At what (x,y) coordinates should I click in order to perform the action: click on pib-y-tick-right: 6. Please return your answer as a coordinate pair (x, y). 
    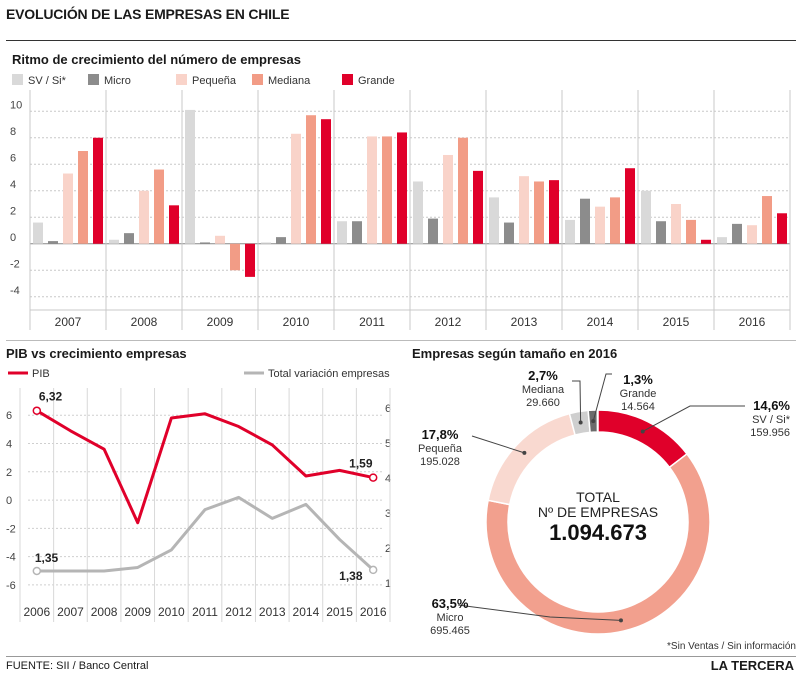
    Looking at the image, I should click on (388, 409).